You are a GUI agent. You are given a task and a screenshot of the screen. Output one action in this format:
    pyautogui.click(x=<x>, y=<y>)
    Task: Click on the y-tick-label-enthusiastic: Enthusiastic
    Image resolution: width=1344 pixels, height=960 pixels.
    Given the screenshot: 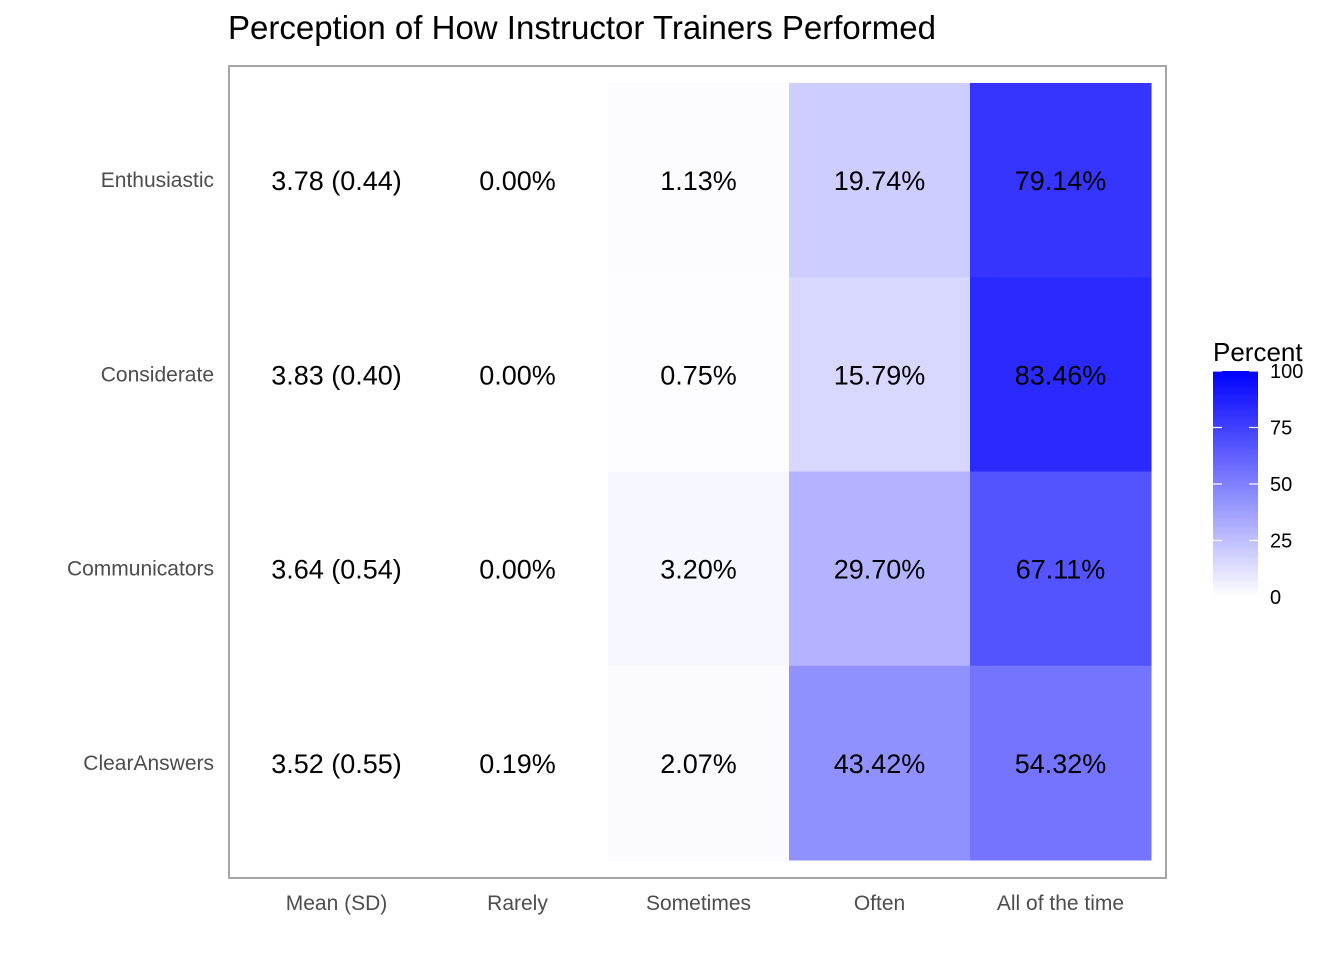 What is the action you would take?
    pyautogui.click(x=157, y=180)
    